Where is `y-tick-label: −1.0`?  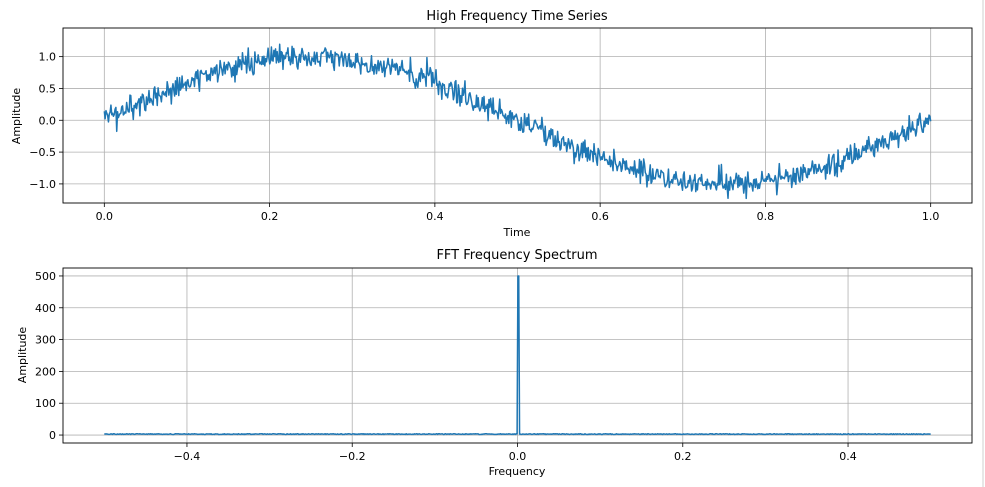 y-tick-label: −1.0 is located at coordinates (42, 184).